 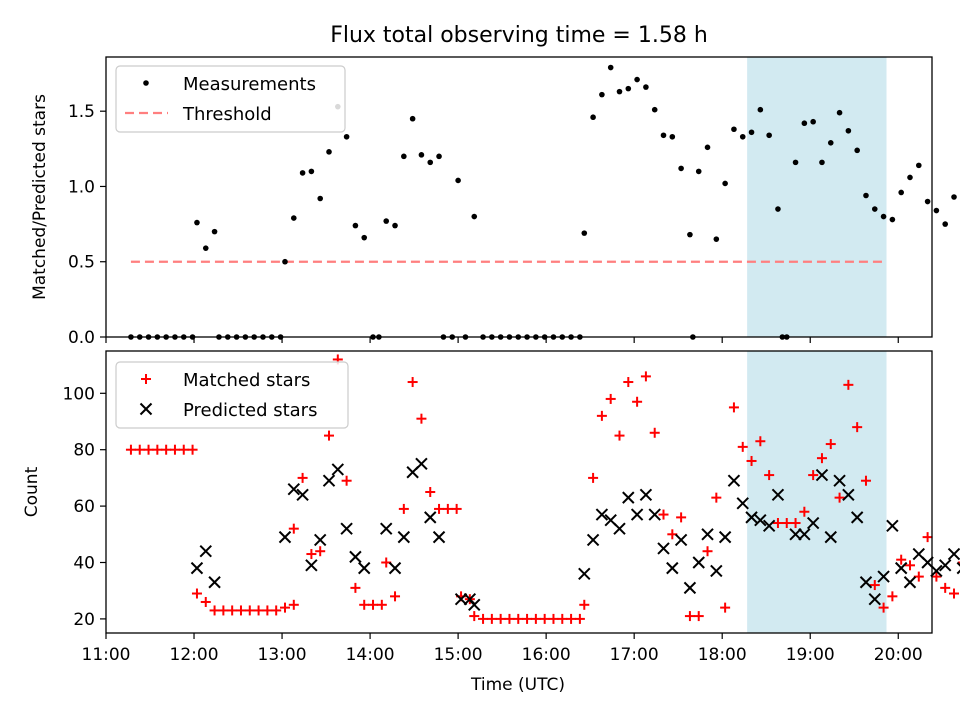 What do you see at coordinates (230, 99) in the screenshot?
I see `top-legend-box` at bounding box center [230, 99].